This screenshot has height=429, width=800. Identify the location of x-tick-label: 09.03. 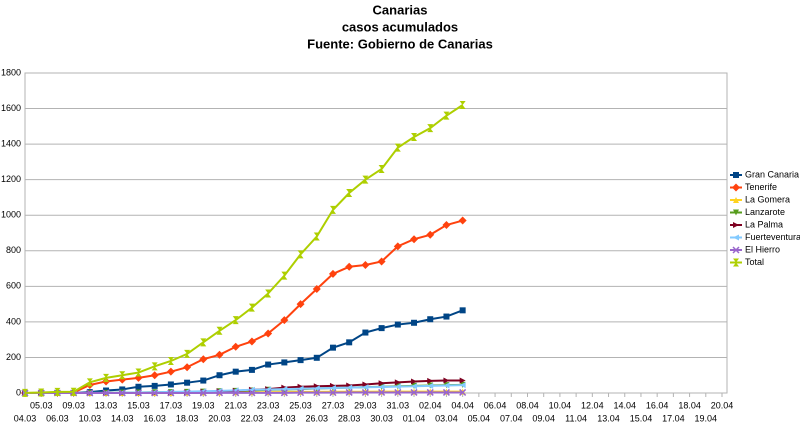
(73, 405).